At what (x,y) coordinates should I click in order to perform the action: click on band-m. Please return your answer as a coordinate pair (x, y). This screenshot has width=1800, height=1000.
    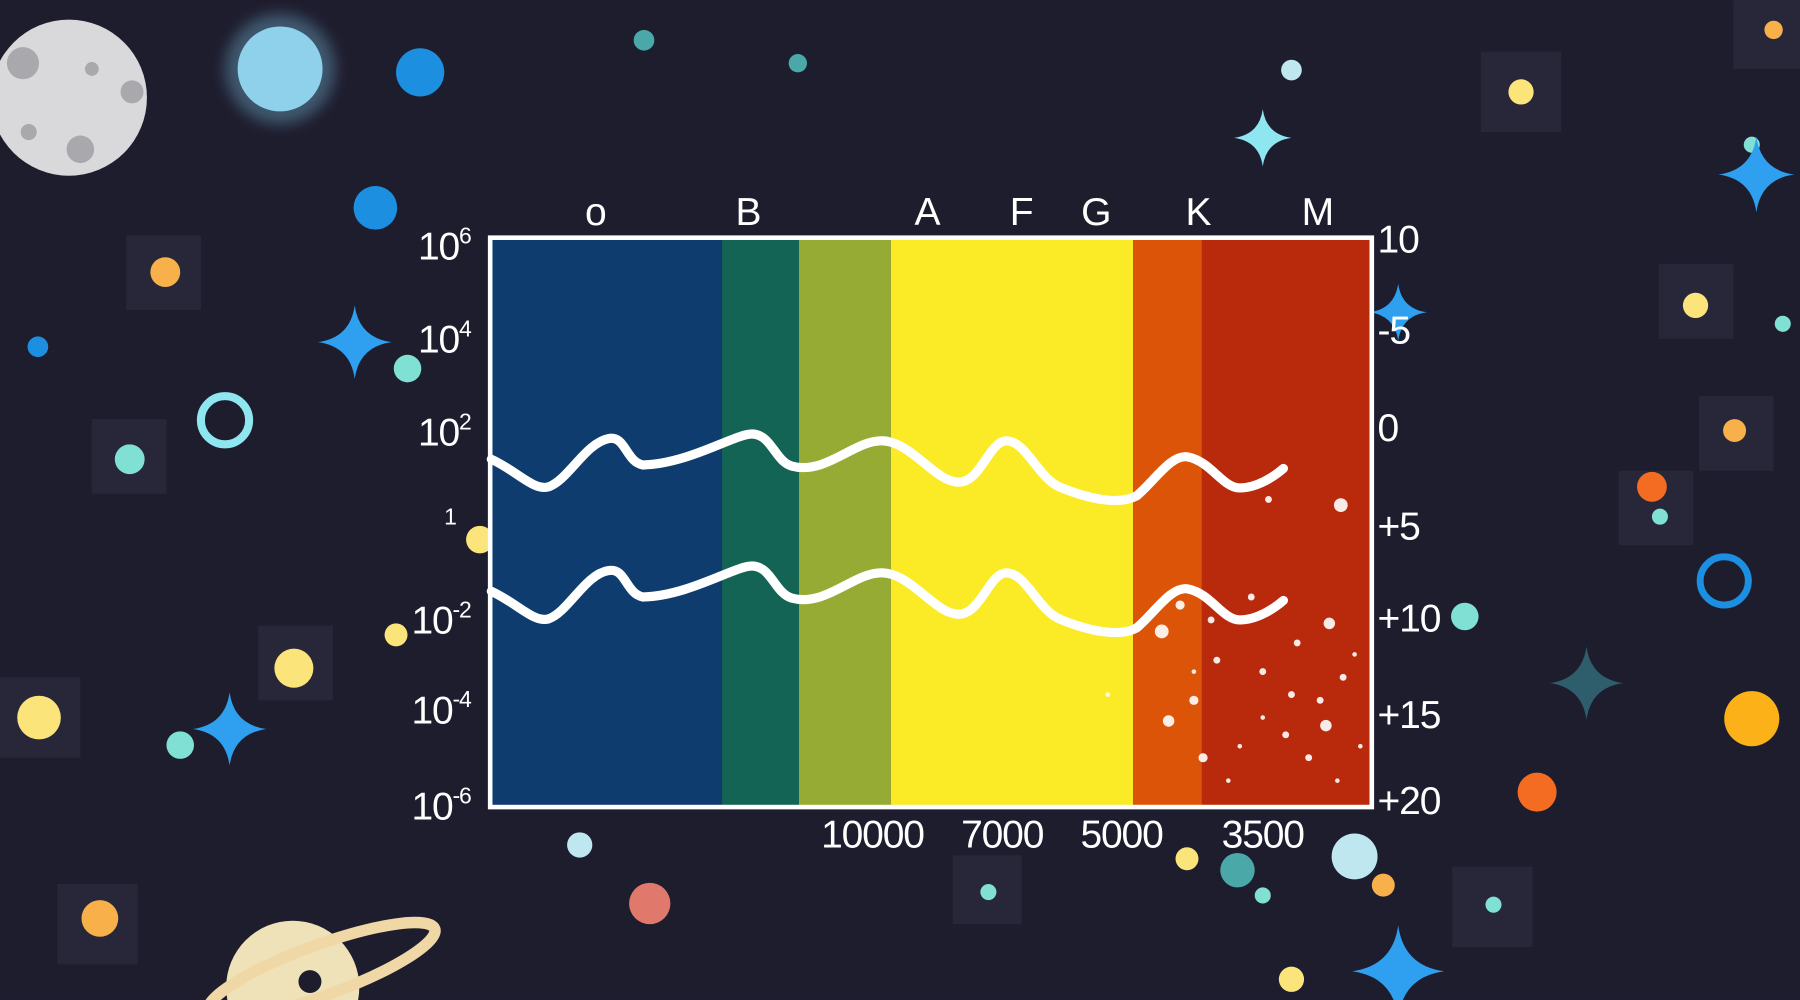
    Looking at the image, I should click on (1286, 522).